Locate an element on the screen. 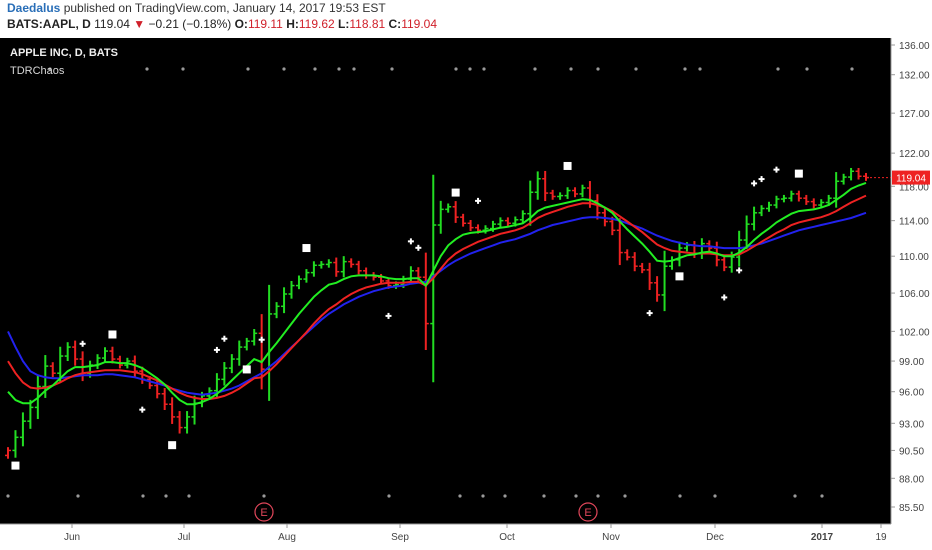  earnings-label: E is located at coordinates (587, 513).